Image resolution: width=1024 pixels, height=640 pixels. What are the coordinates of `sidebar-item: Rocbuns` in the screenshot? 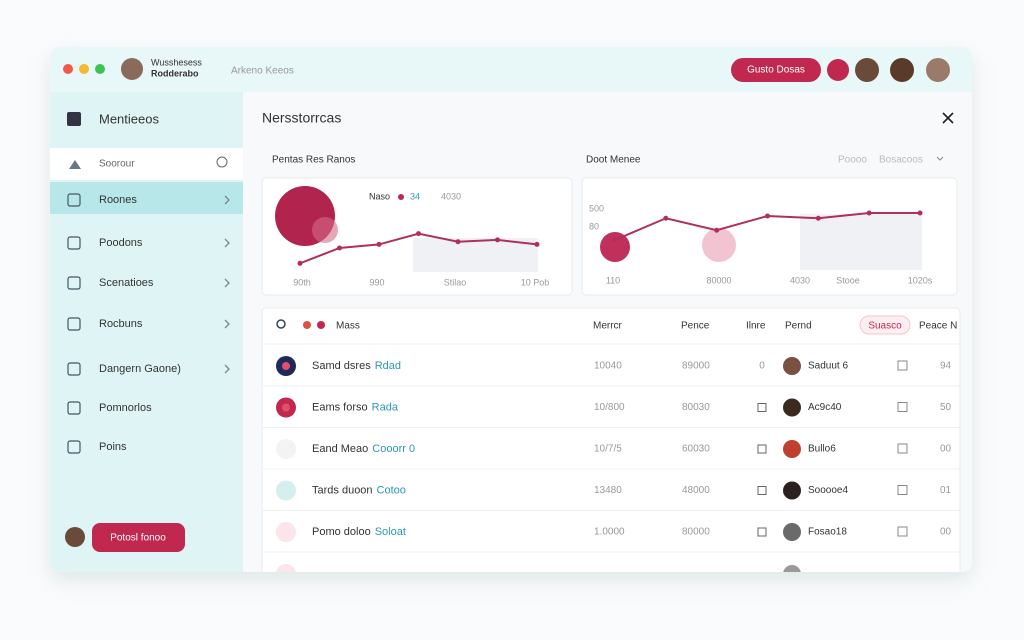 It's located at (121, 324).